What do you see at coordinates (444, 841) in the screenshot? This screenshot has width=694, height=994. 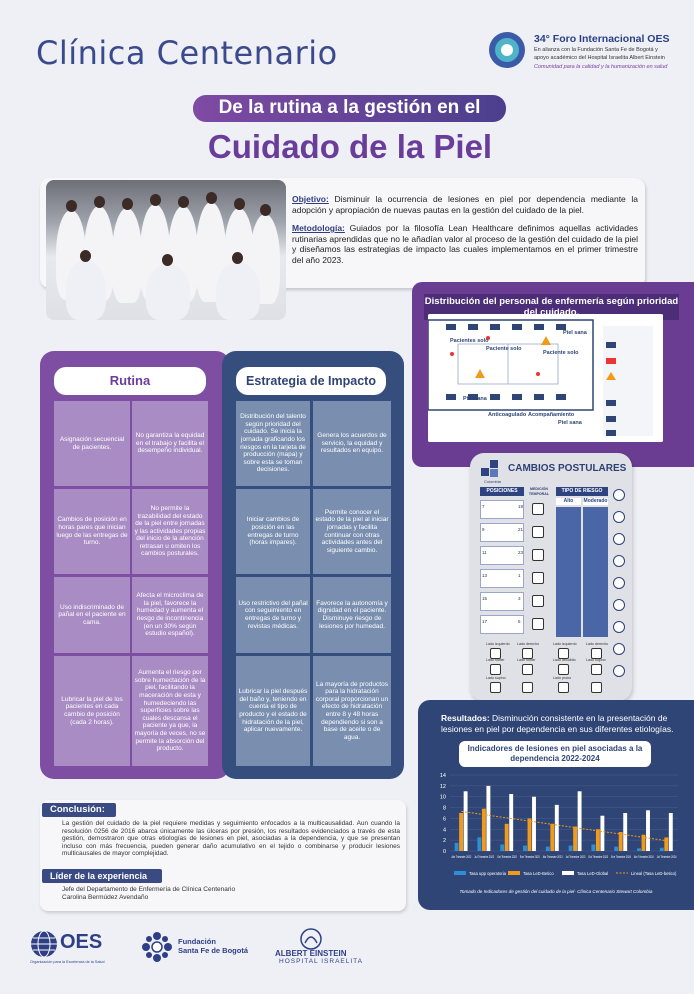 I see `y-tick-label: 2` at bounding box center [444, 841].